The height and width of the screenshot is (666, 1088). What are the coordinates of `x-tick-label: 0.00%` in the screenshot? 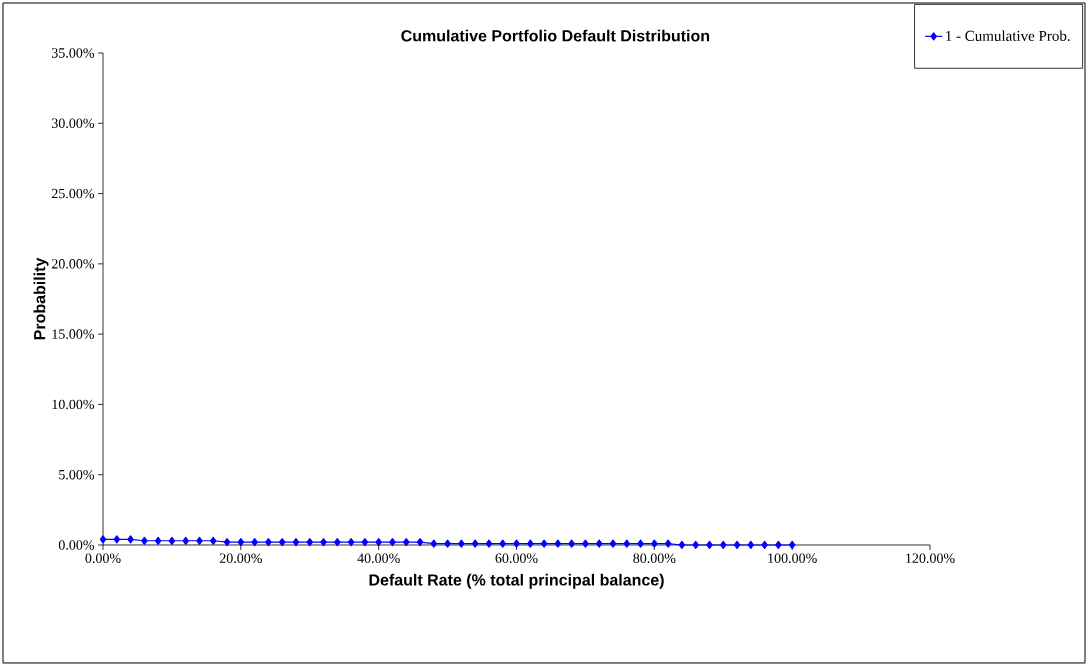 It's located at (103, 558).